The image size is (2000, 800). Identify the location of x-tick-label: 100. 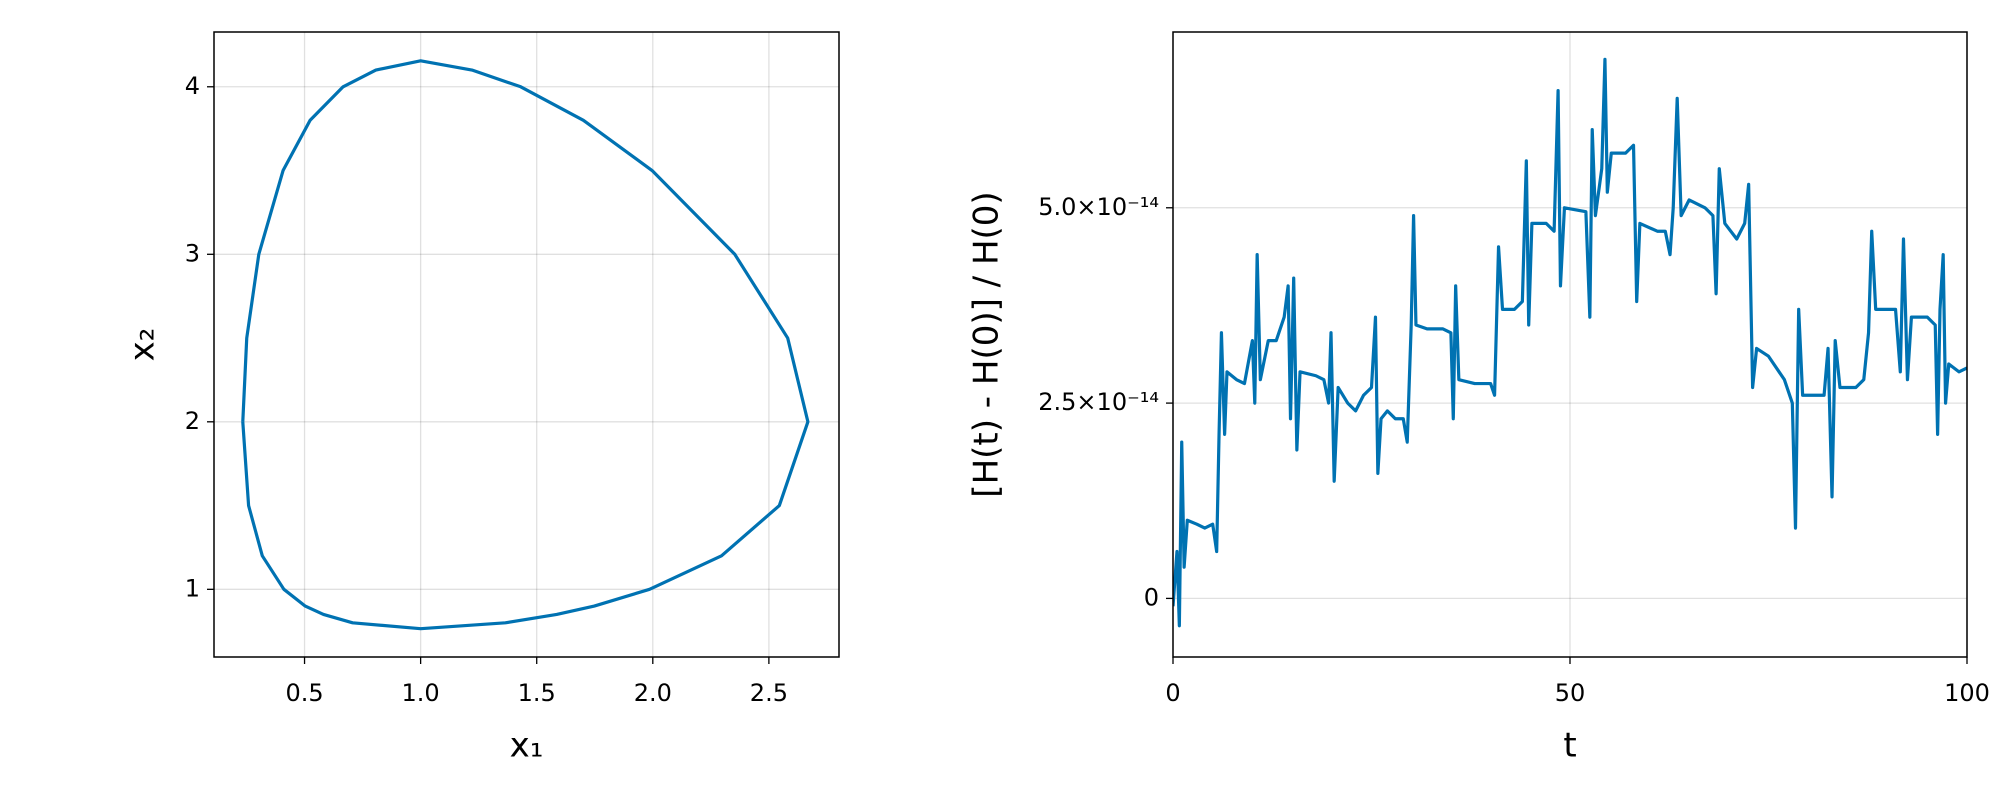
(1967, 693).